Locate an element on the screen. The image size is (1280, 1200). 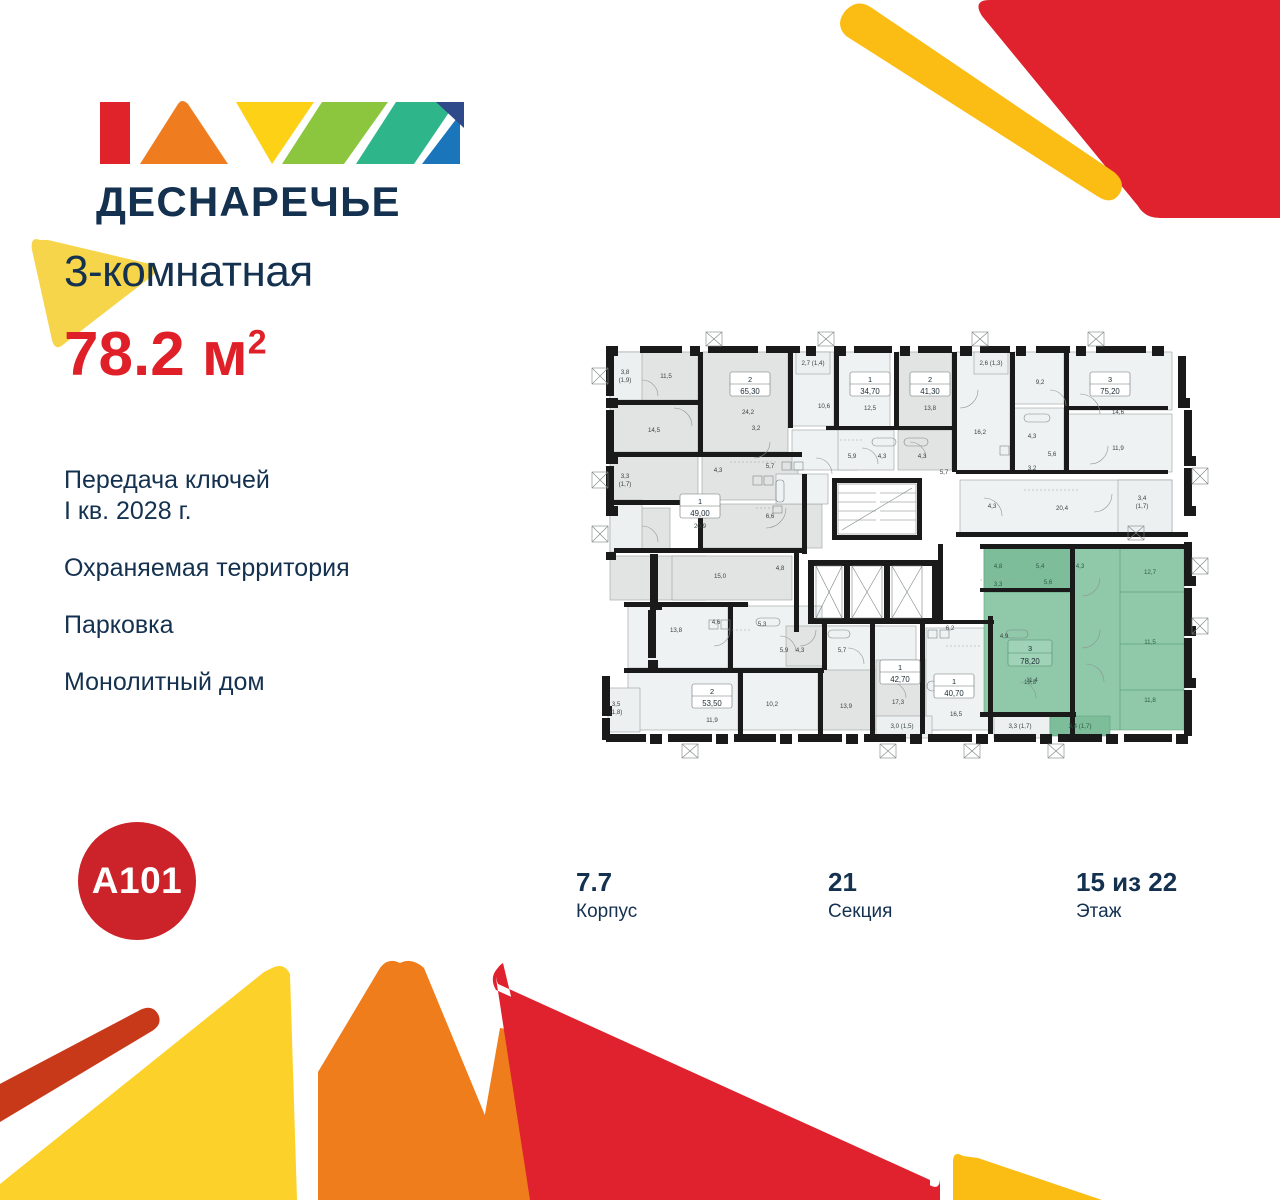
feature-keys-line2: I кв. 2028 г. is located at coordinates (128, 511).